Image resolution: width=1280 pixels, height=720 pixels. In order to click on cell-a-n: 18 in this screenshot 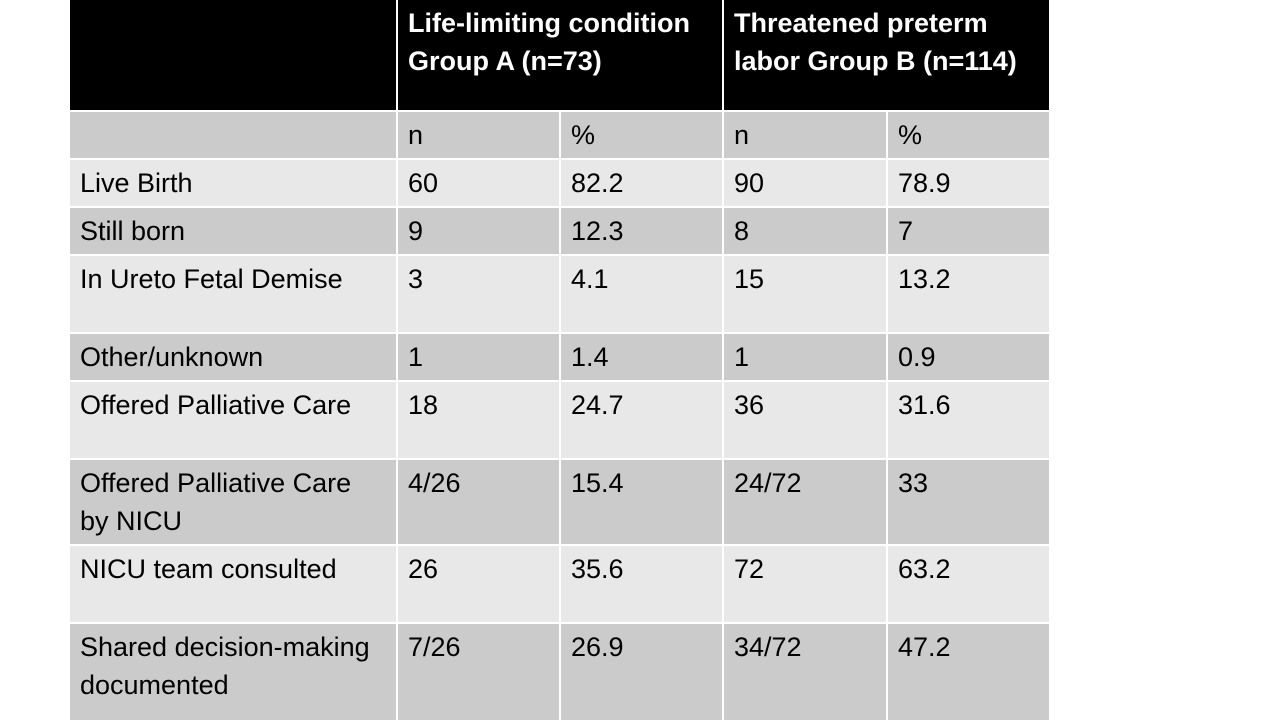, I will do `click(478, 420)`.